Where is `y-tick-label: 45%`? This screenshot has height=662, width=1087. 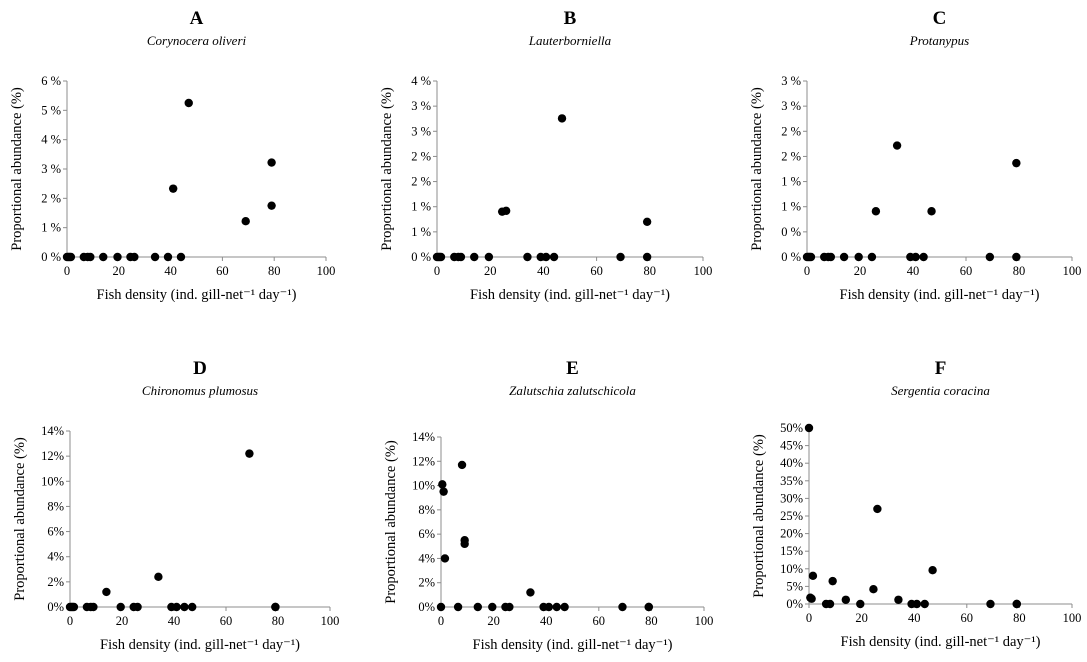
y-tick-label: 45% is located at coordinates (791, 446).